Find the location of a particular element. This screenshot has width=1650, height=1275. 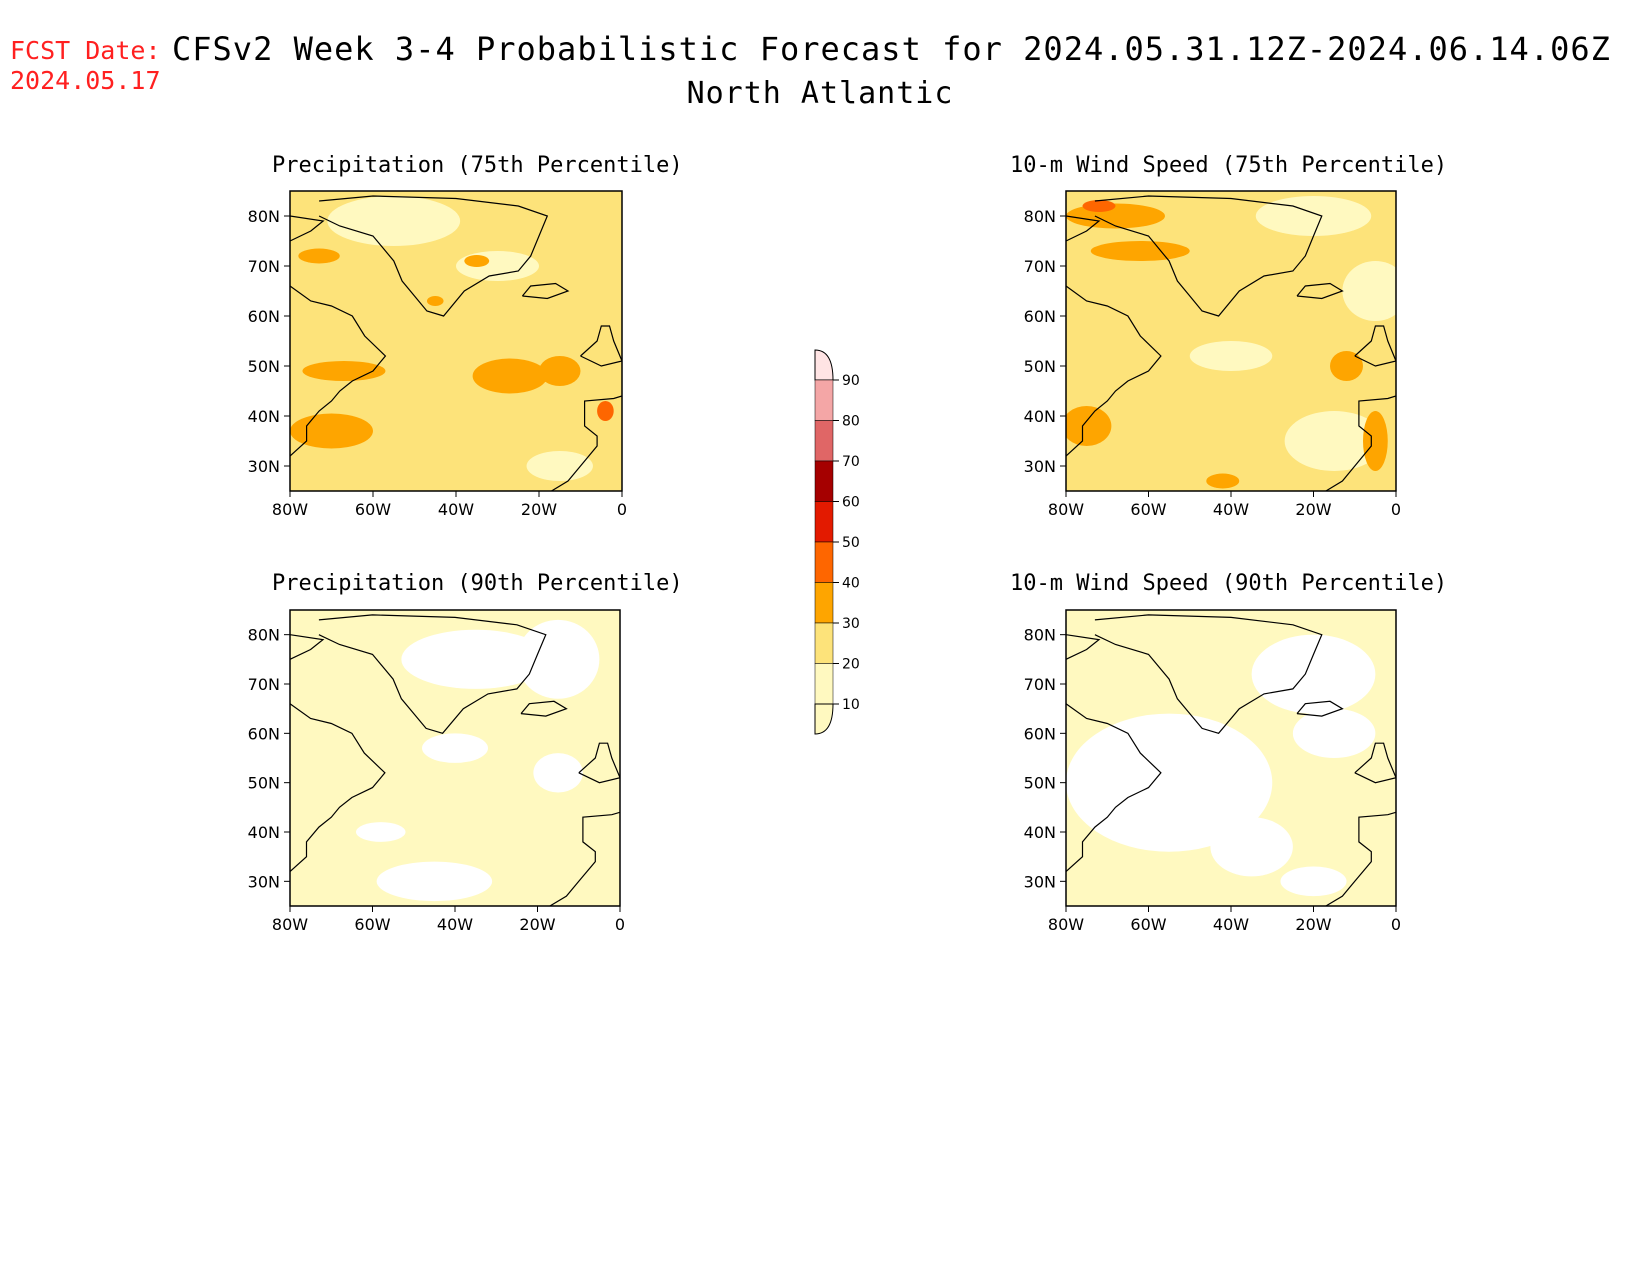

map-panel-precip-75: 80W 60W 40W 20W 0 80N 70N 60N 50N 40N 30N is located at coordinates (437, 354).